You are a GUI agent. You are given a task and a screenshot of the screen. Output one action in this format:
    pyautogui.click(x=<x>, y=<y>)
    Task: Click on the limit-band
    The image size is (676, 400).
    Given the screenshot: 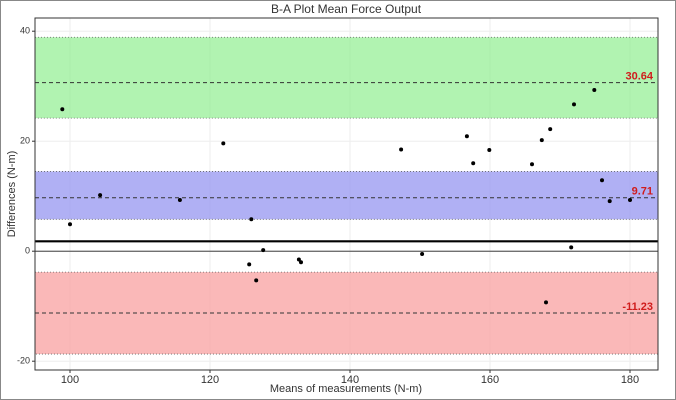 What is the action you would take?
    pyautogui.click(x=346, y=195)
    